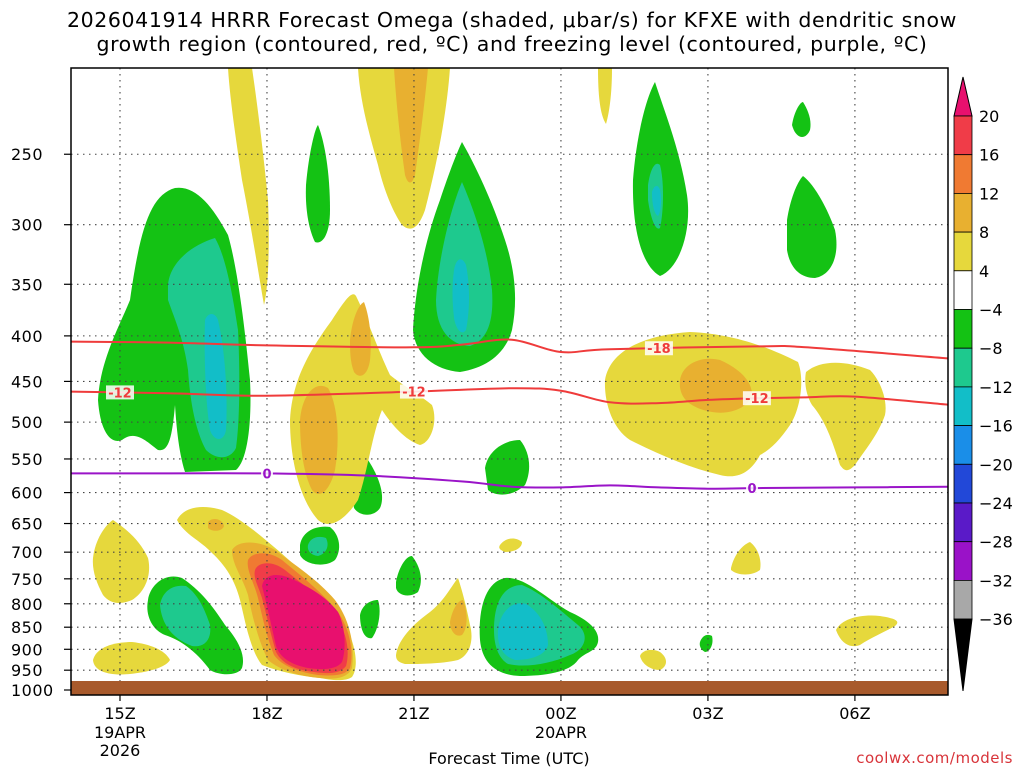  Describe the element at coordinates (27, 422) in the screenshot. I see `y-tick-label-500: 500` at that location.